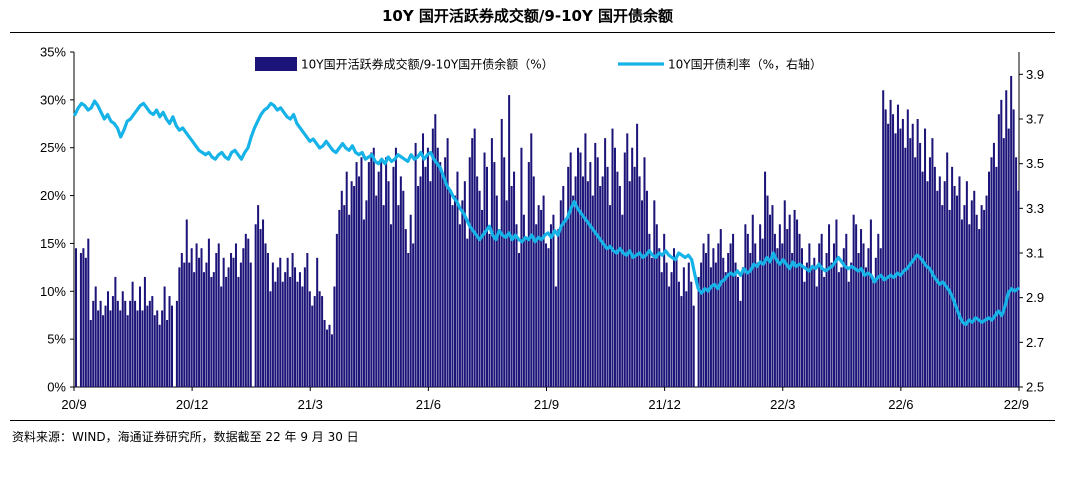  I want to click on legend-bar-label: 10Y国开活跃券成交额/9-10Y国开债余额（%）, so click(427, 64).